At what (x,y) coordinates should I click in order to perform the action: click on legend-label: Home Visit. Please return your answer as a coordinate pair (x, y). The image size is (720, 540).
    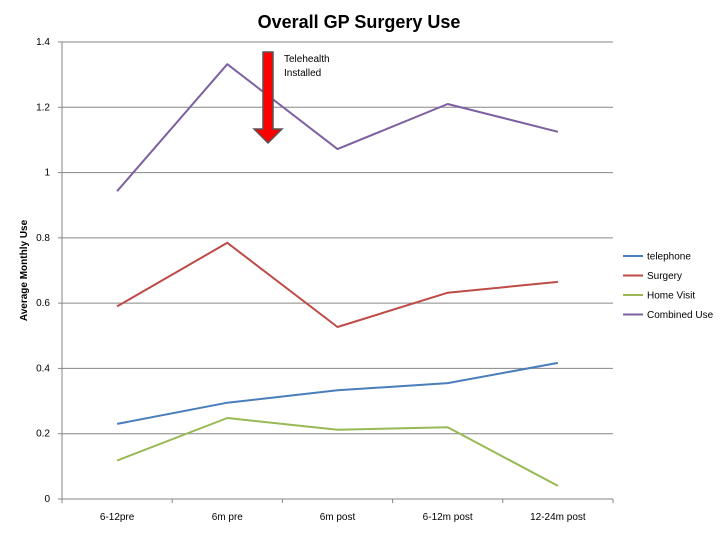
    Looking at the image, I should click on (671, 296).